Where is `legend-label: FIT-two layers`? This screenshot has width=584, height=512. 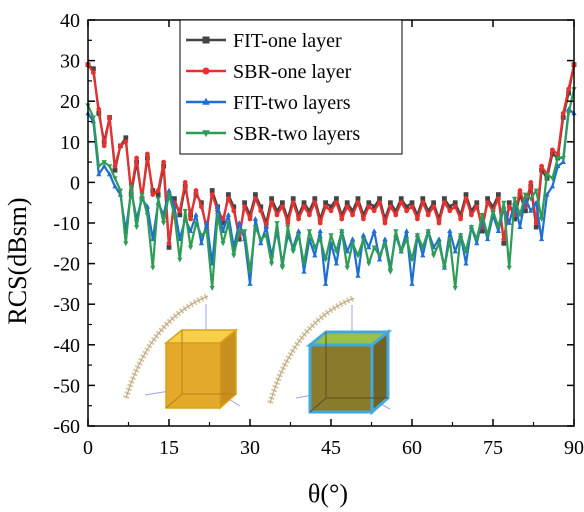 legend-label: FIT-two layers is located at coordinates (292, 103).